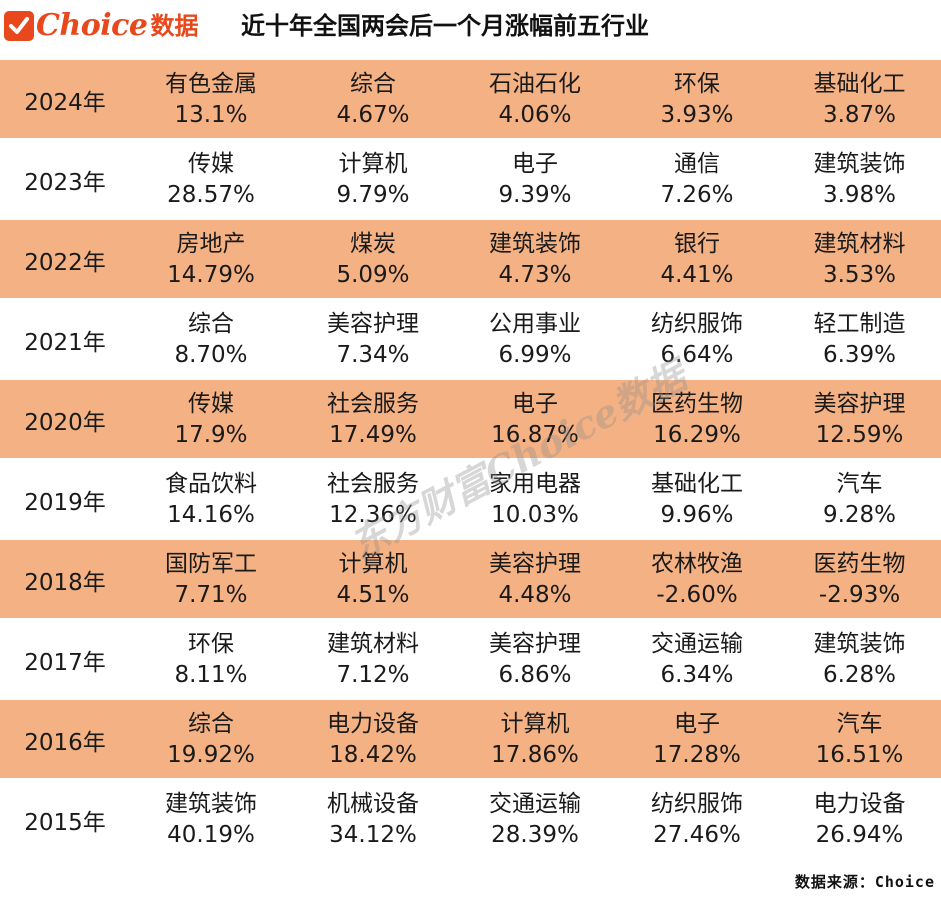  Describe the element at coordinates (859, 355) in the screenshot. I see `industry-change: 6.39%` at that location.